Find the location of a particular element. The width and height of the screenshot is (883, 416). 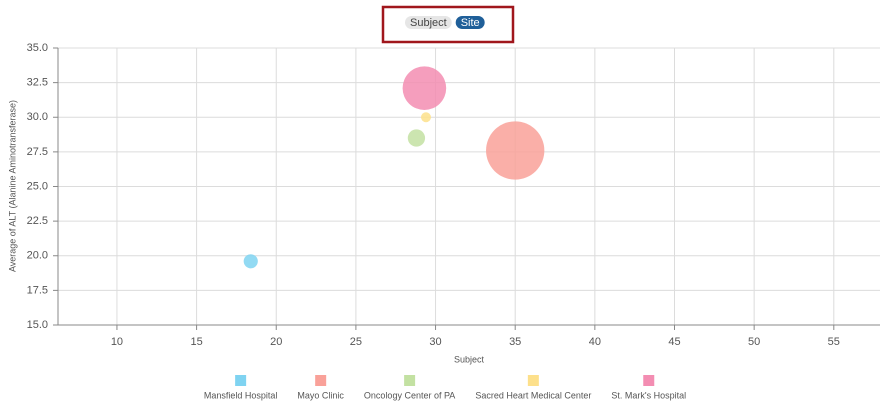

toggle-label: Subject is located at coordinates (428, 23).